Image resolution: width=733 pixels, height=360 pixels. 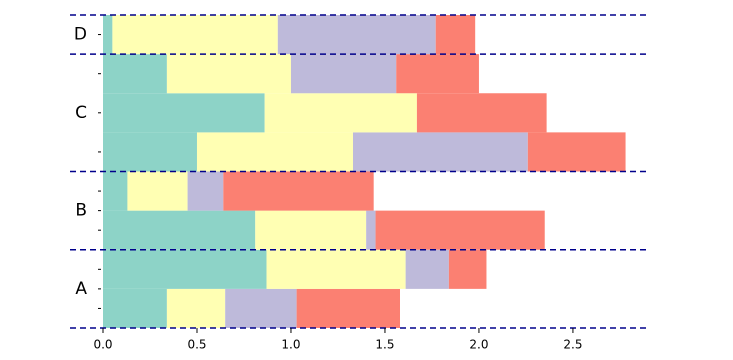 I want to click on x-tick-label: 1.0, so click(x=290, y=345).